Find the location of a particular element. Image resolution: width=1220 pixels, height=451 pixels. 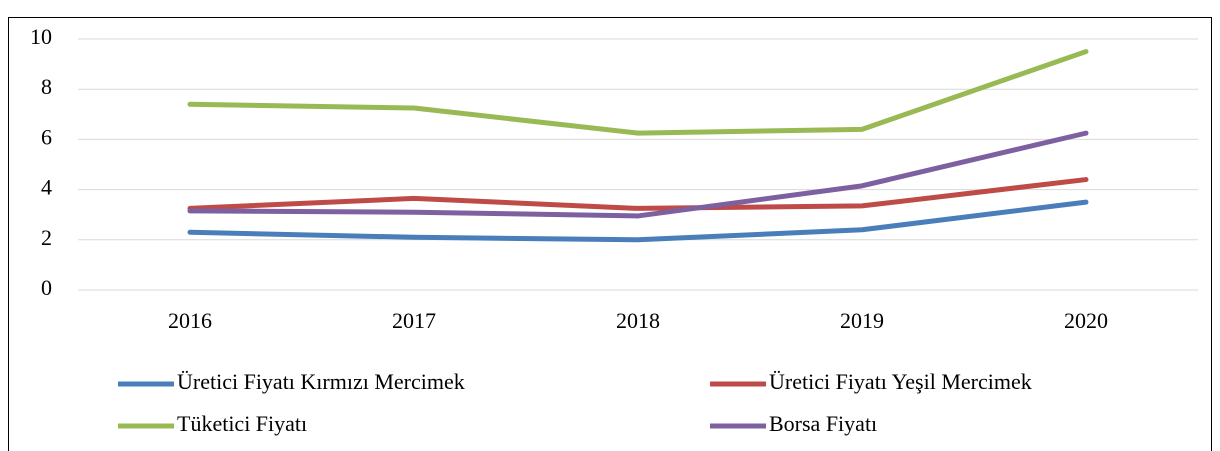

x-tick-label: 2017 is located at coordinates (414, 320).